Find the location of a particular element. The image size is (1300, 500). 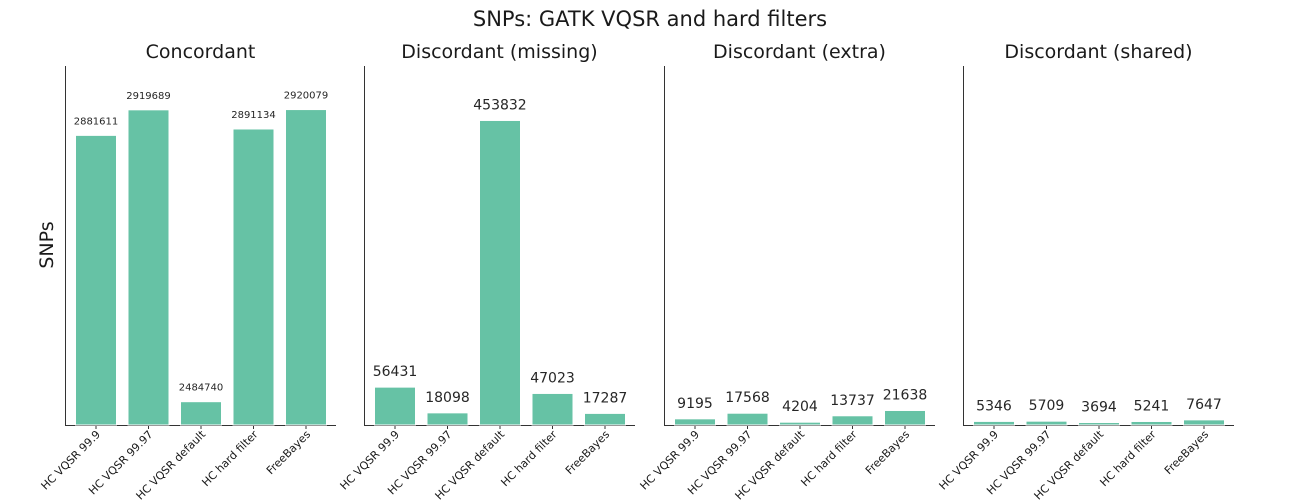

data-label: 17568 is located at coordinates (747, 398).